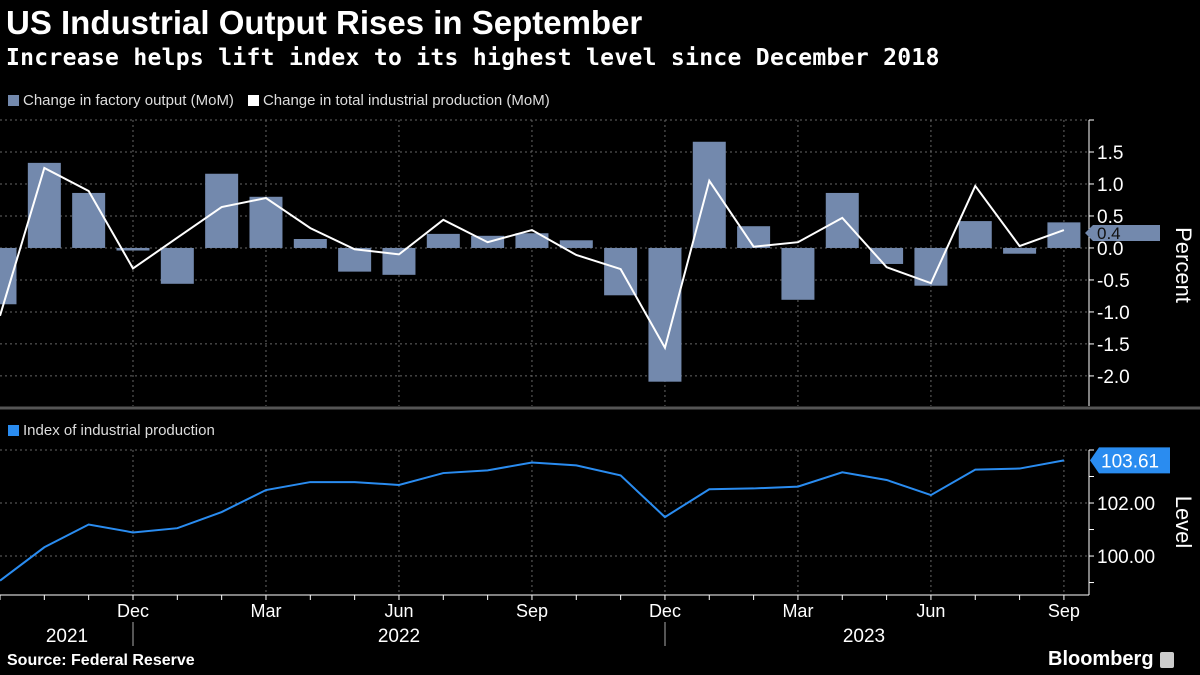 The image size is (1200, 675). I want to click on y-tick-label: -1.5, so click(1113, 345).